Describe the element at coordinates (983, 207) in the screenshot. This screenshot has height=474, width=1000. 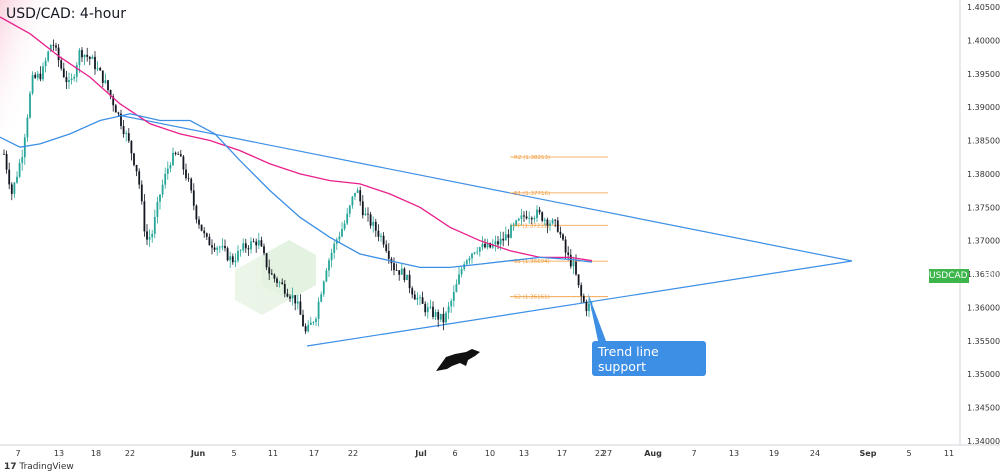
I see `y-tick-label: 1.37500` at that location.